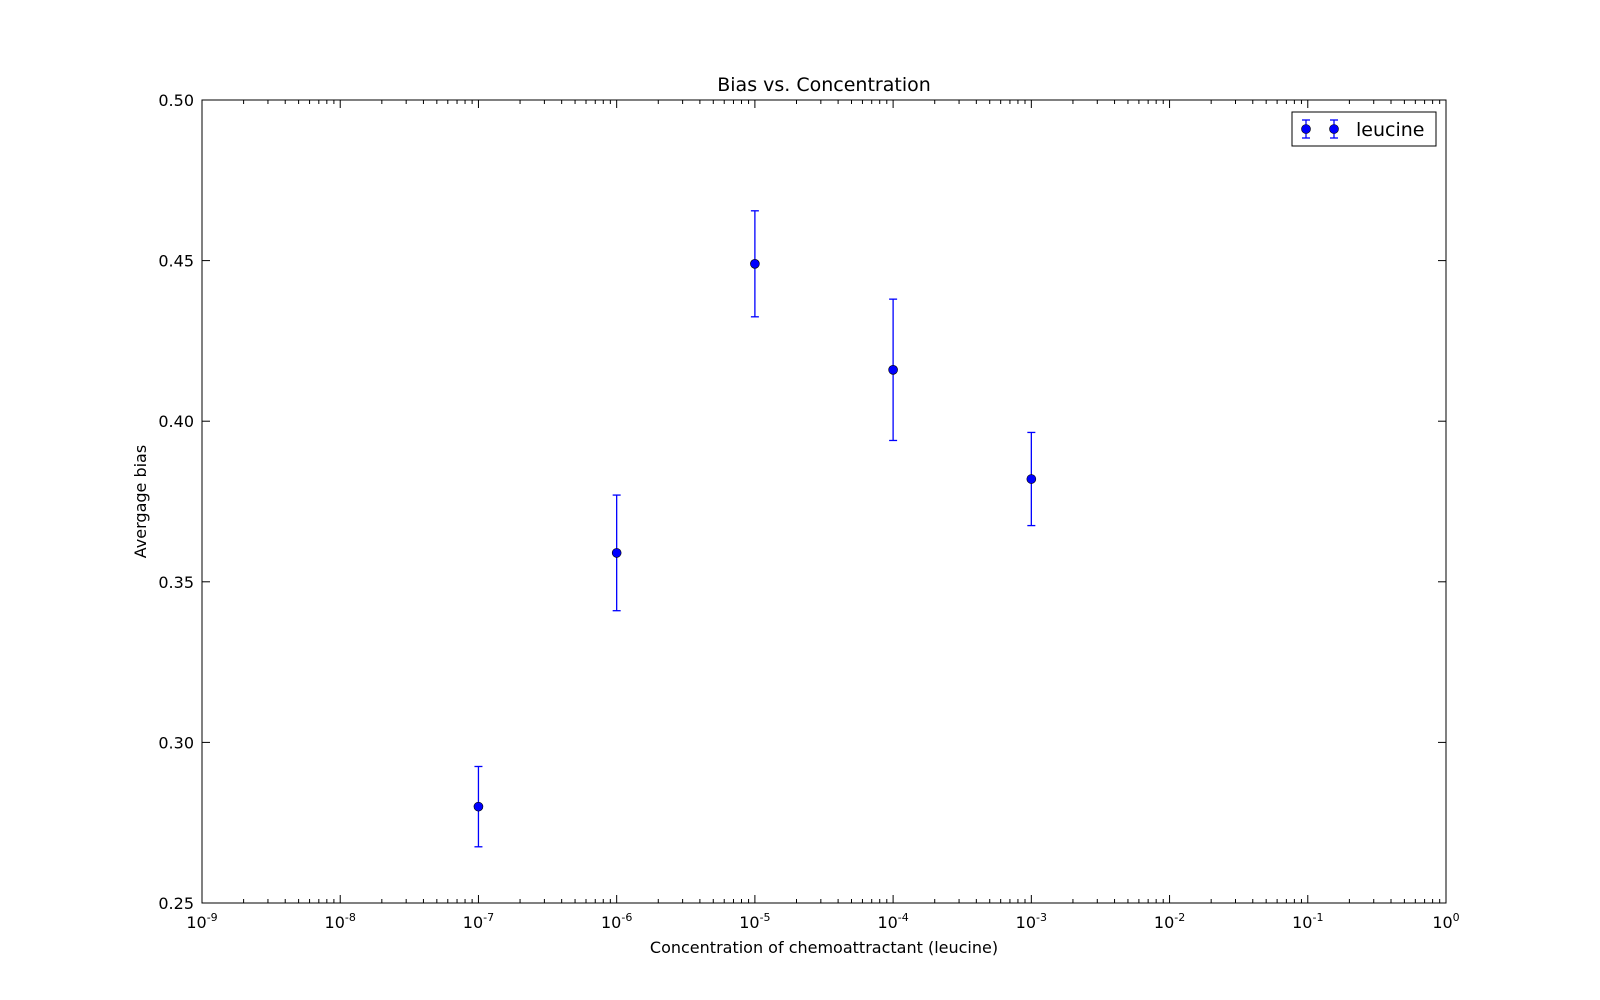 The height and width of the screenshot is (1000, 1600). Describe the element at coordinates (478, 921) in the screenshot. I see `x-tick-label: 10⁻⁷` at that location.